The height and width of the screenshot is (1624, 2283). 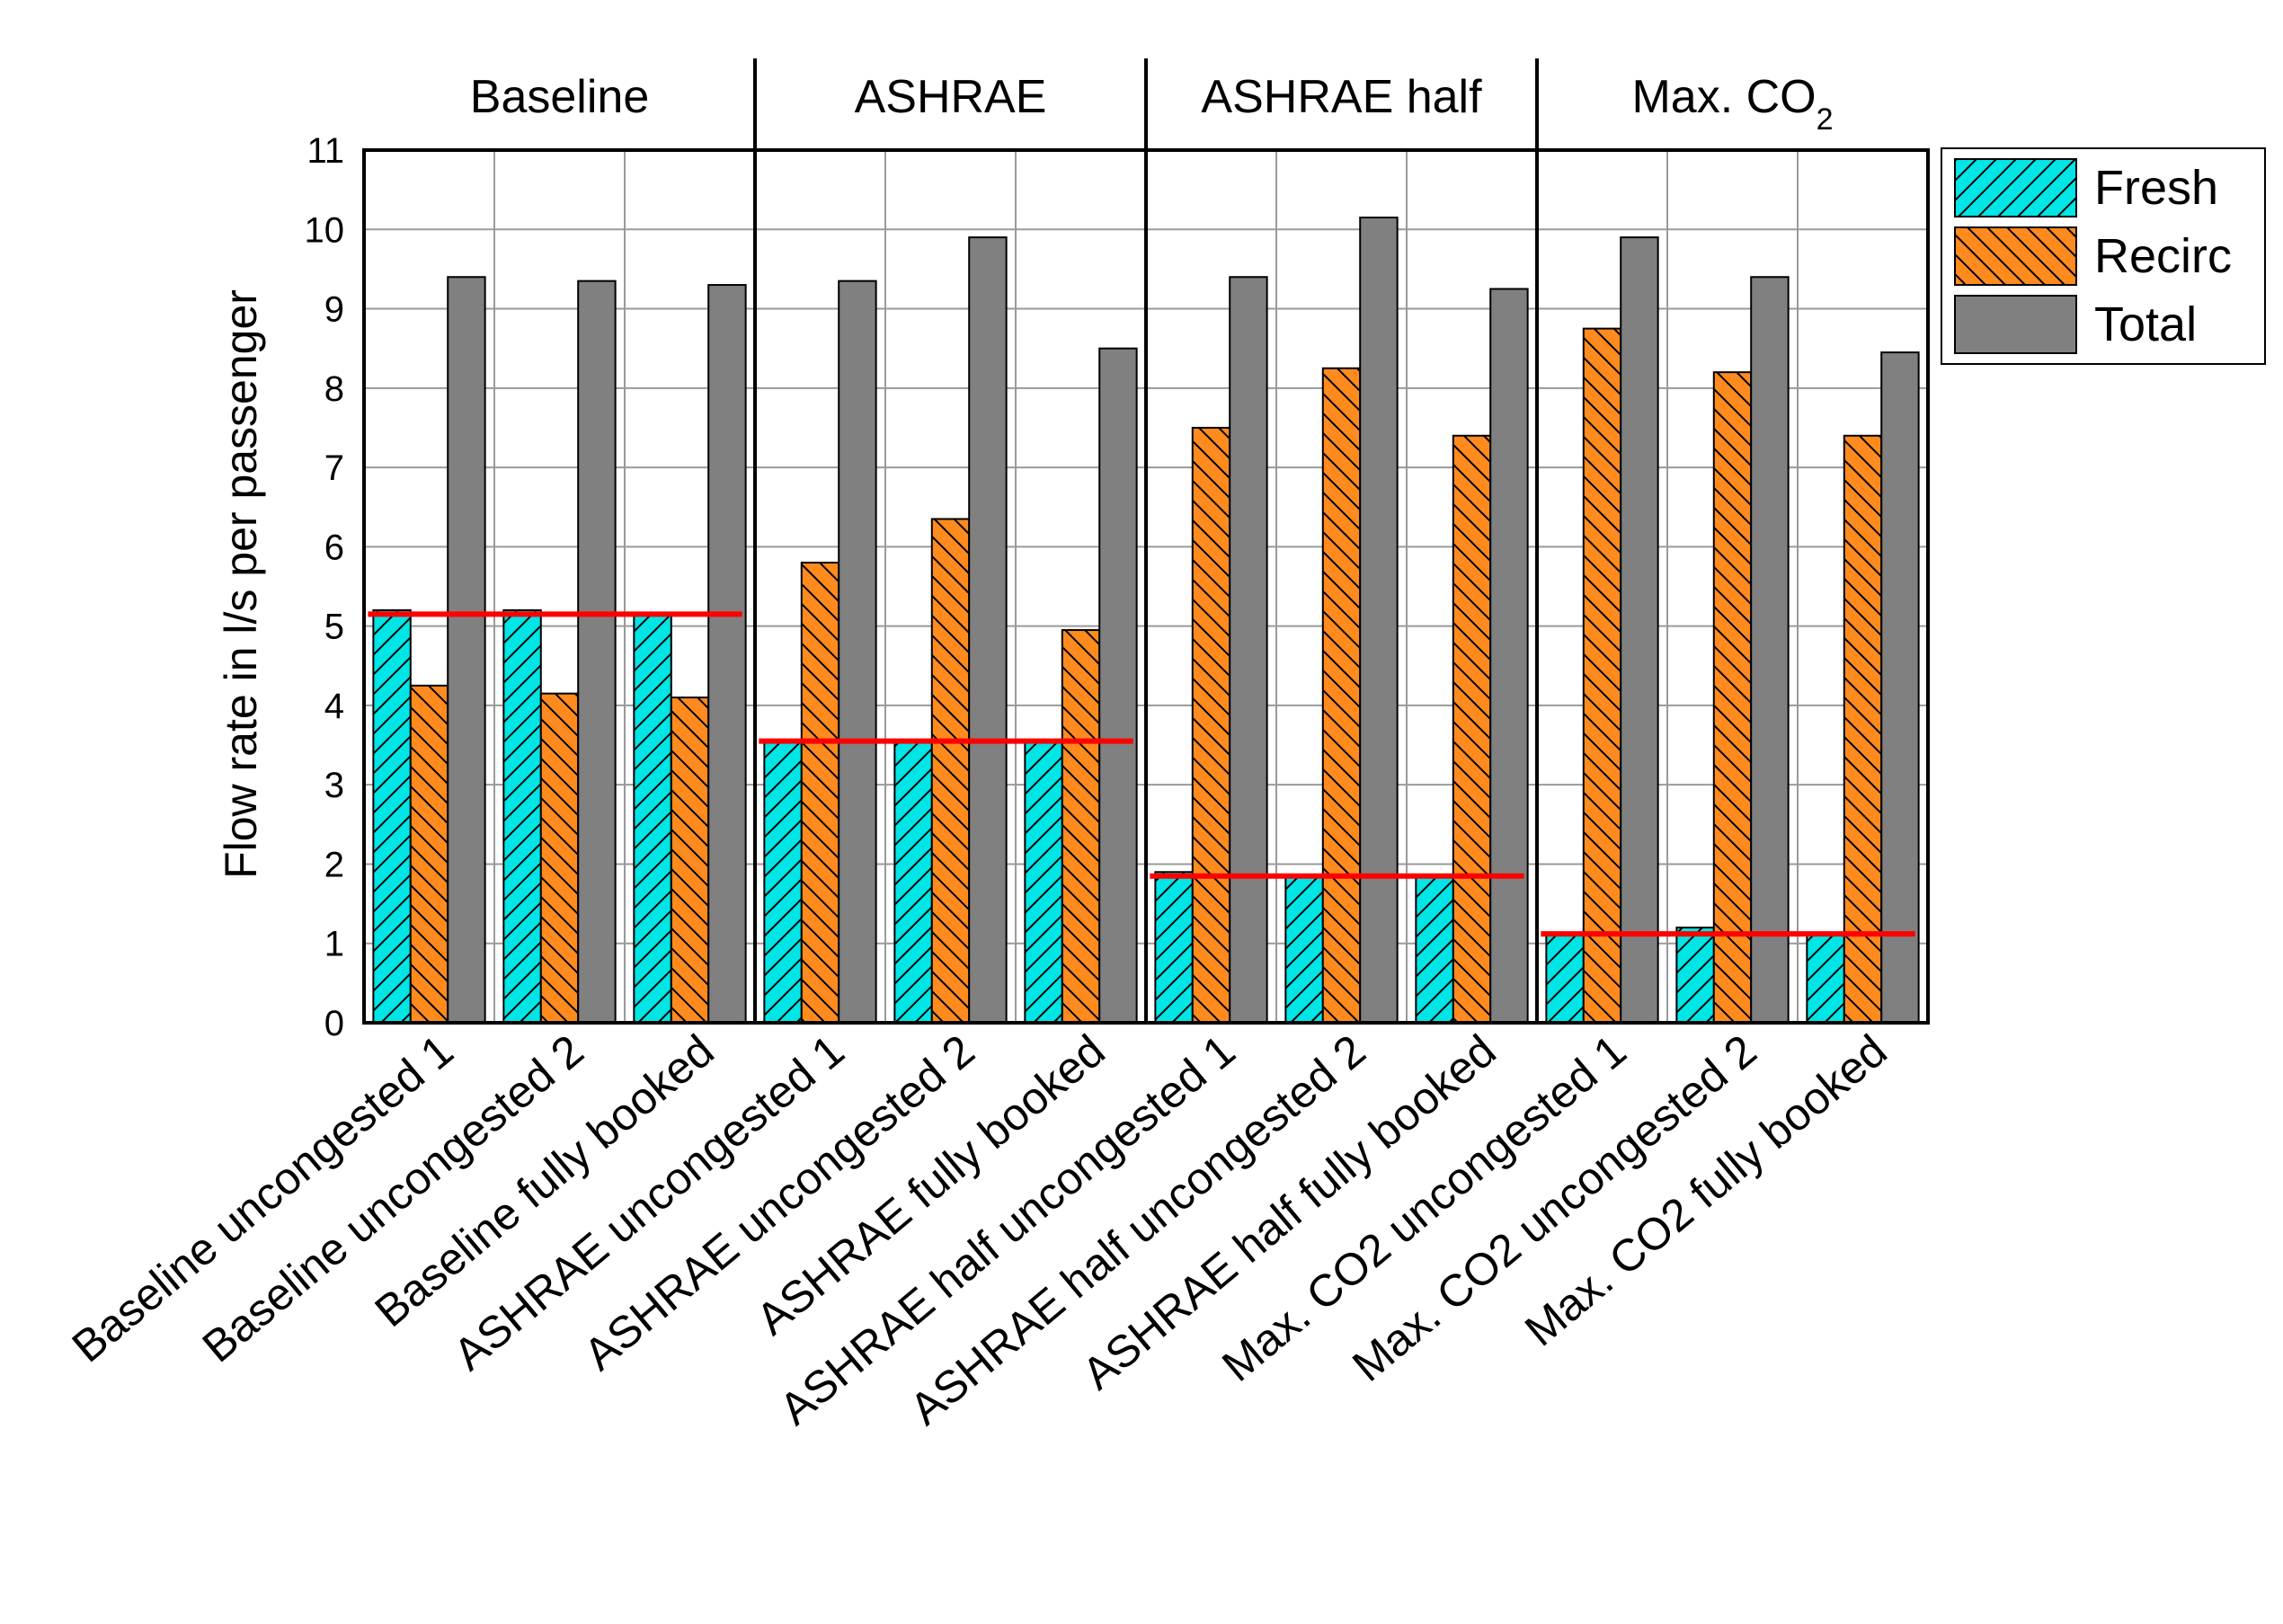 What do you see at coordinates (325, 587) in the screenshot?
I see `y-tick-labels: 0 1 2 3 4 5 6 7 8 9 10 11` at bounding box center [325, 587].